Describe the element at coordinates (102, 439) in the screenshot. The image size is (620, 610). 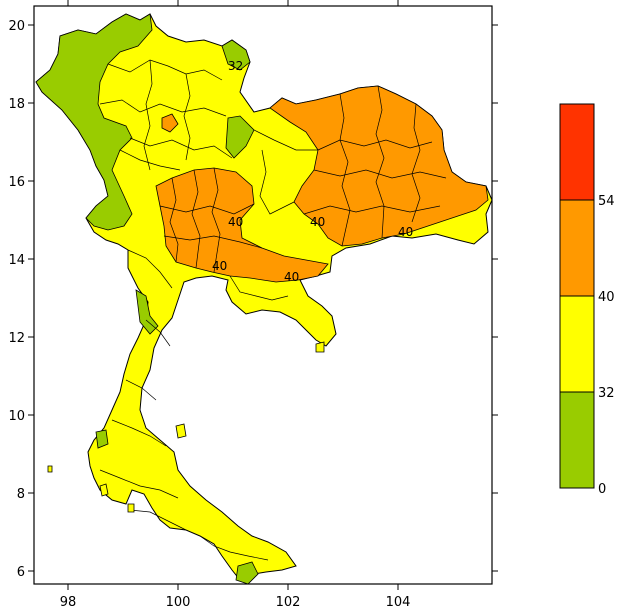
I see `green-region-west-coast` at that location.